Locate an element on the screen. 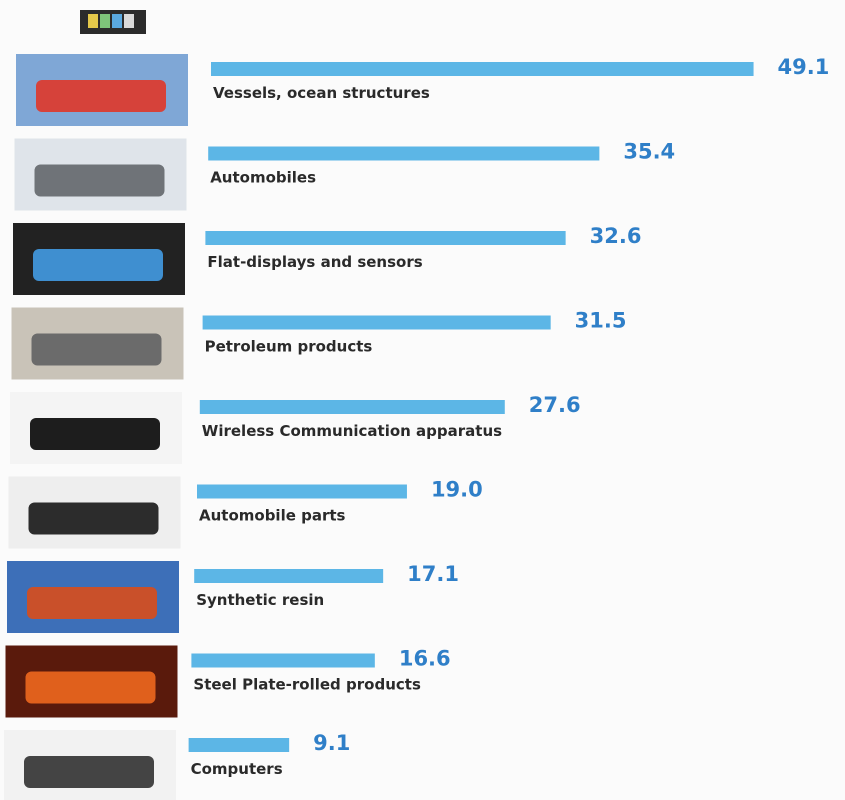 Image resolution: width=845 pixels, height=800 pixels. value-label: 19.0 is located at coordinates (457, 490).